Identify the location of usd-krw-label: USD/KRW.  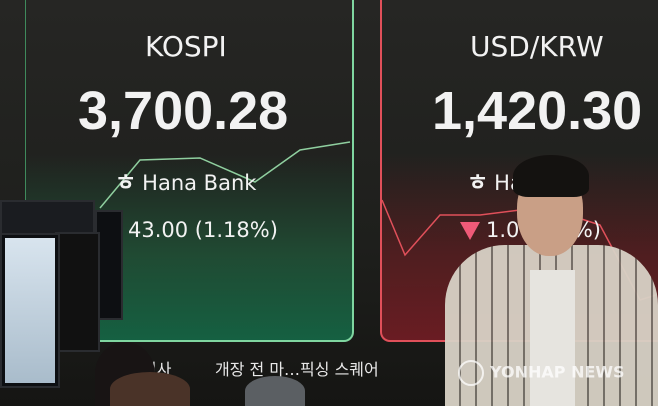
(537, 46).